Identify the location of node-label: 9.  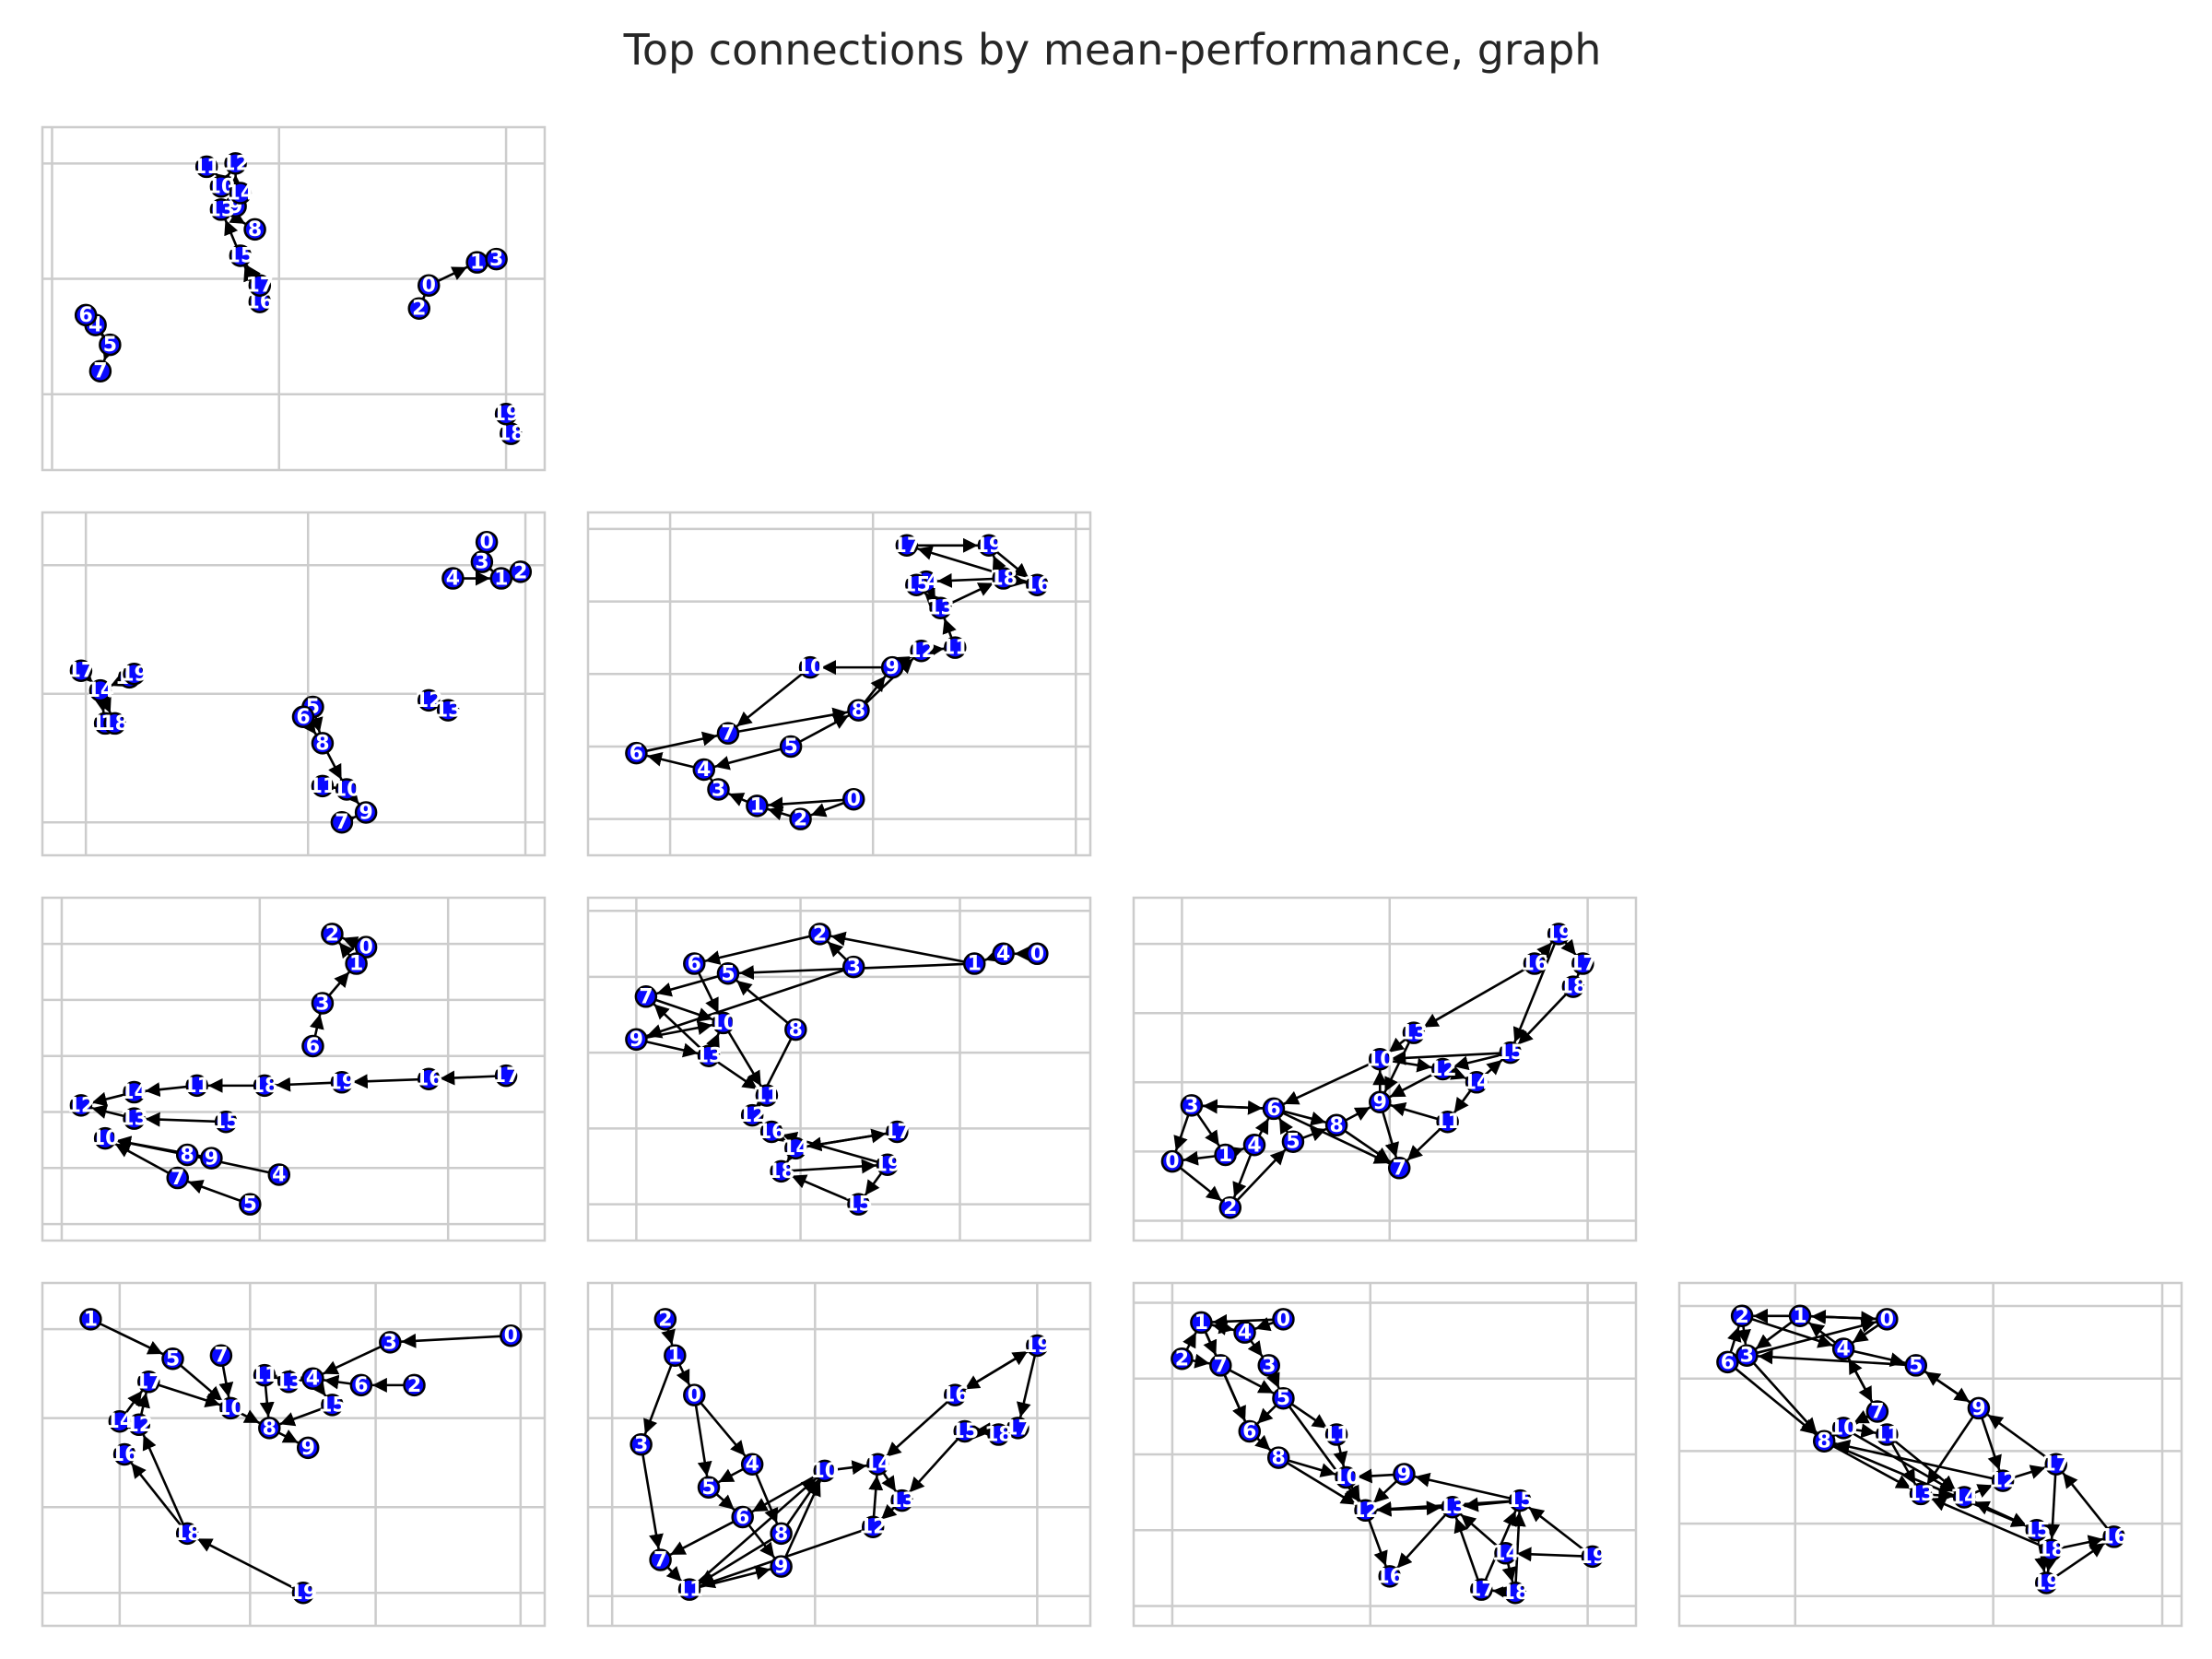
(365, 813).